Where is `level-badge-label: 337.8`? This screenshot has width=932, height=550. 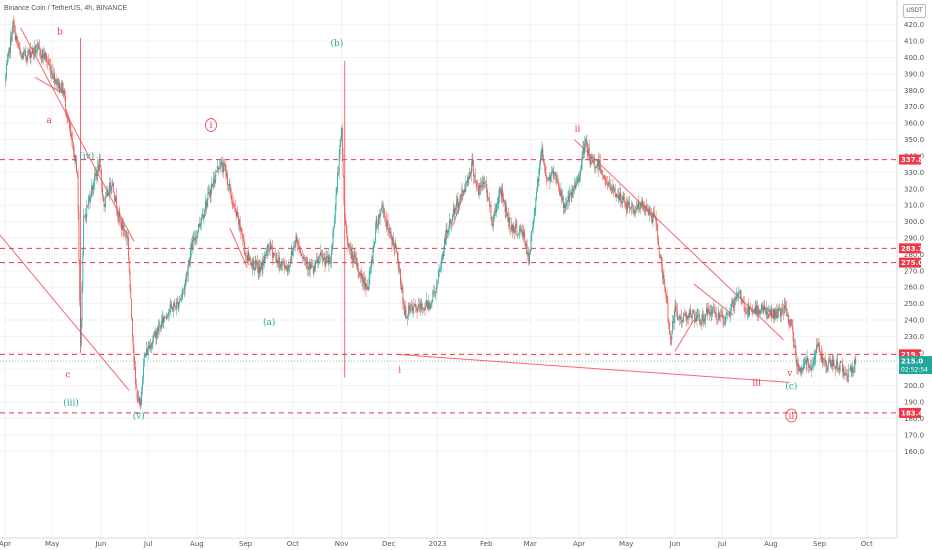
level-badge-label: 337.8 is located at coordinates (912, 160).